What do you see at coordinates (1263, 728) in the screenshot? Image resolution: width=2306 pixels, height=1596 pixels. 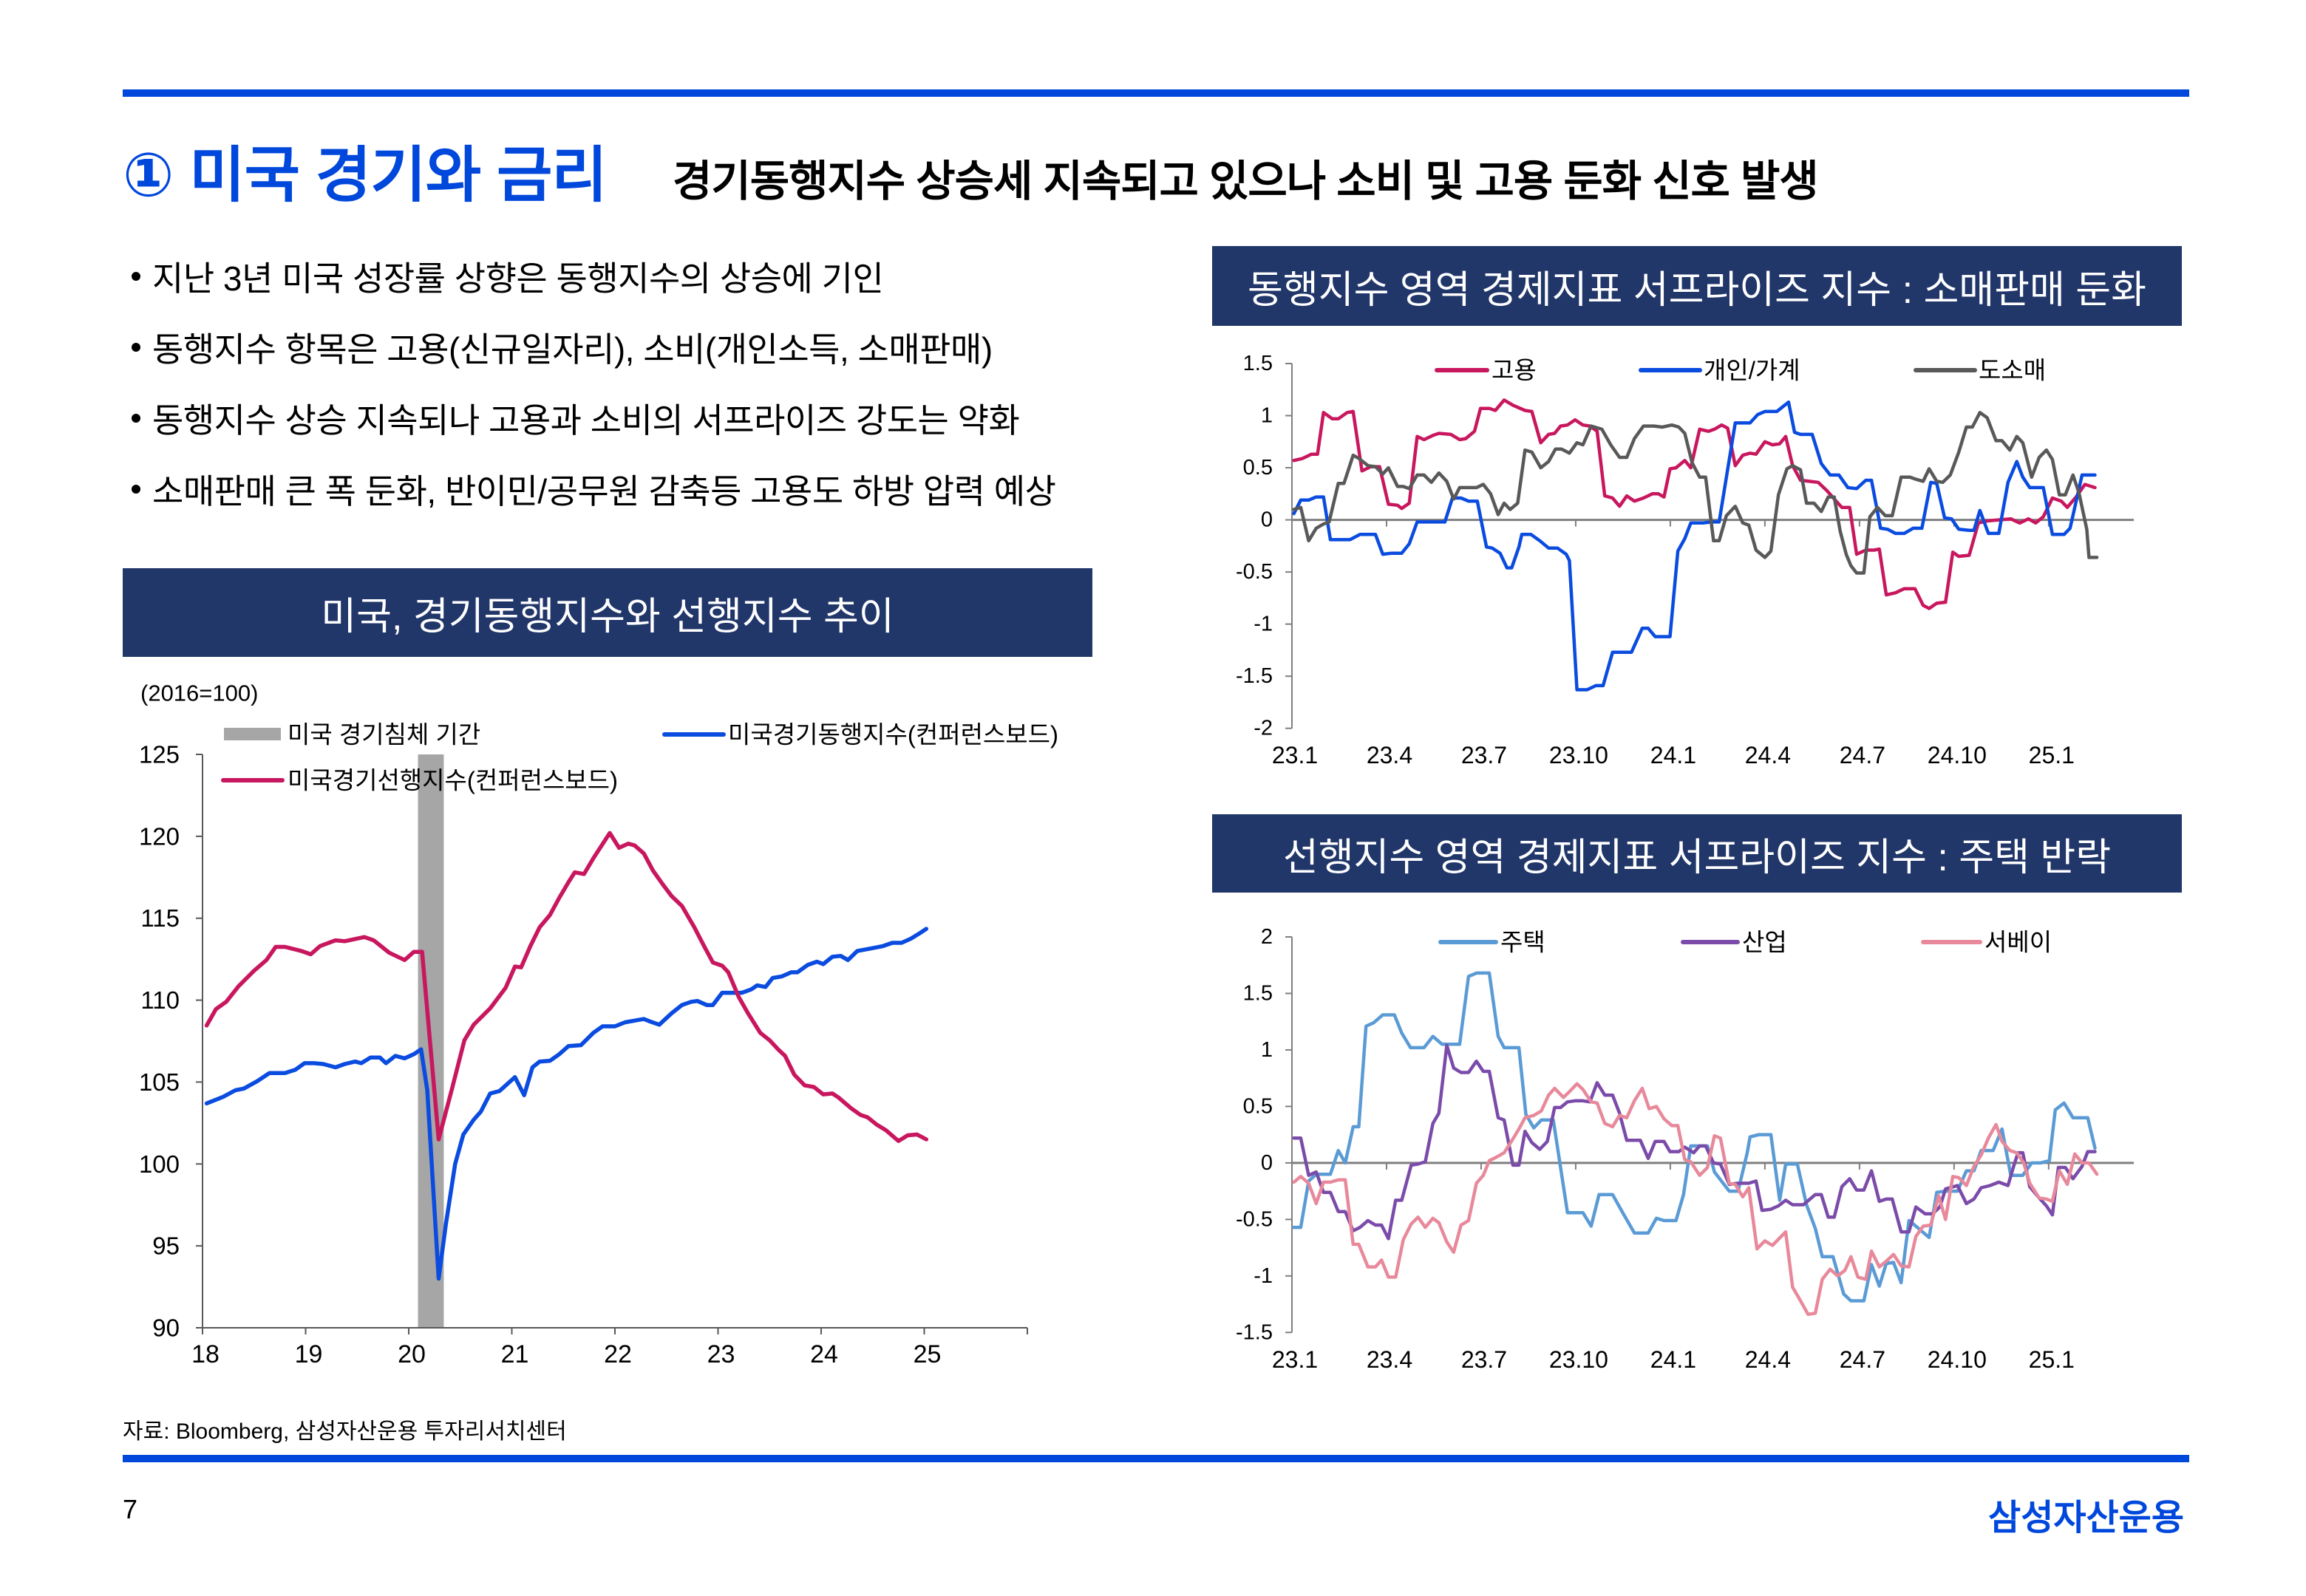 I see `y-tick-label: -2` at bounding box center [1263, 728].